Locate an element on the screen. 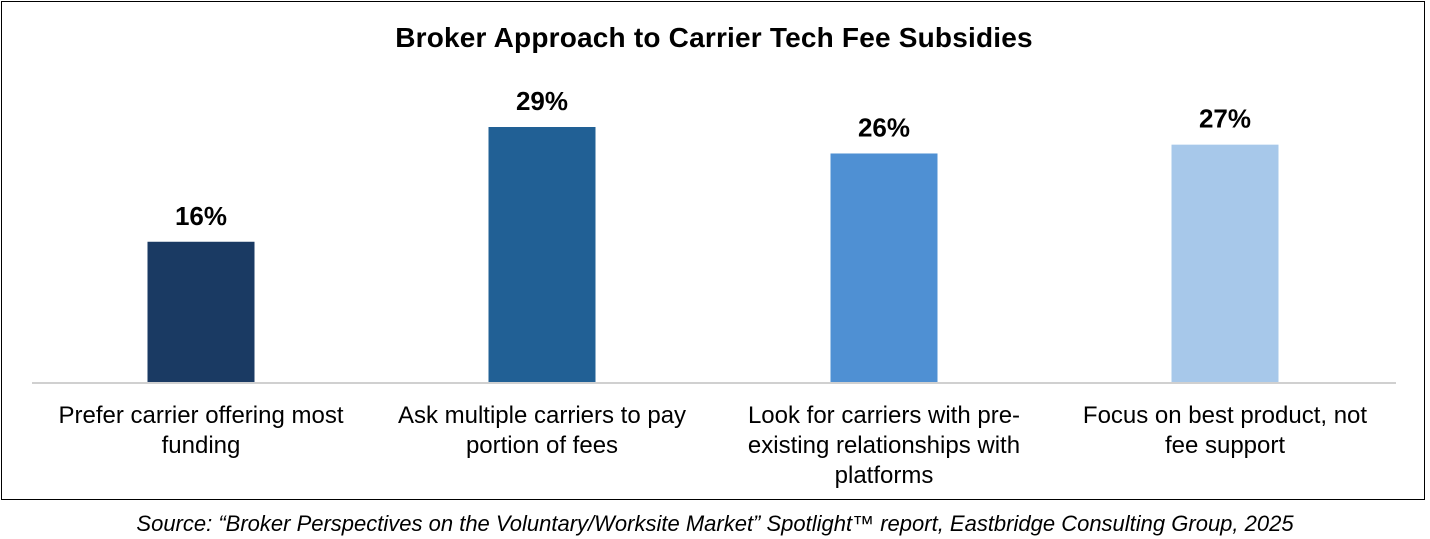  category-label-3-line-3: platforms is located at coordinates (884, 475).